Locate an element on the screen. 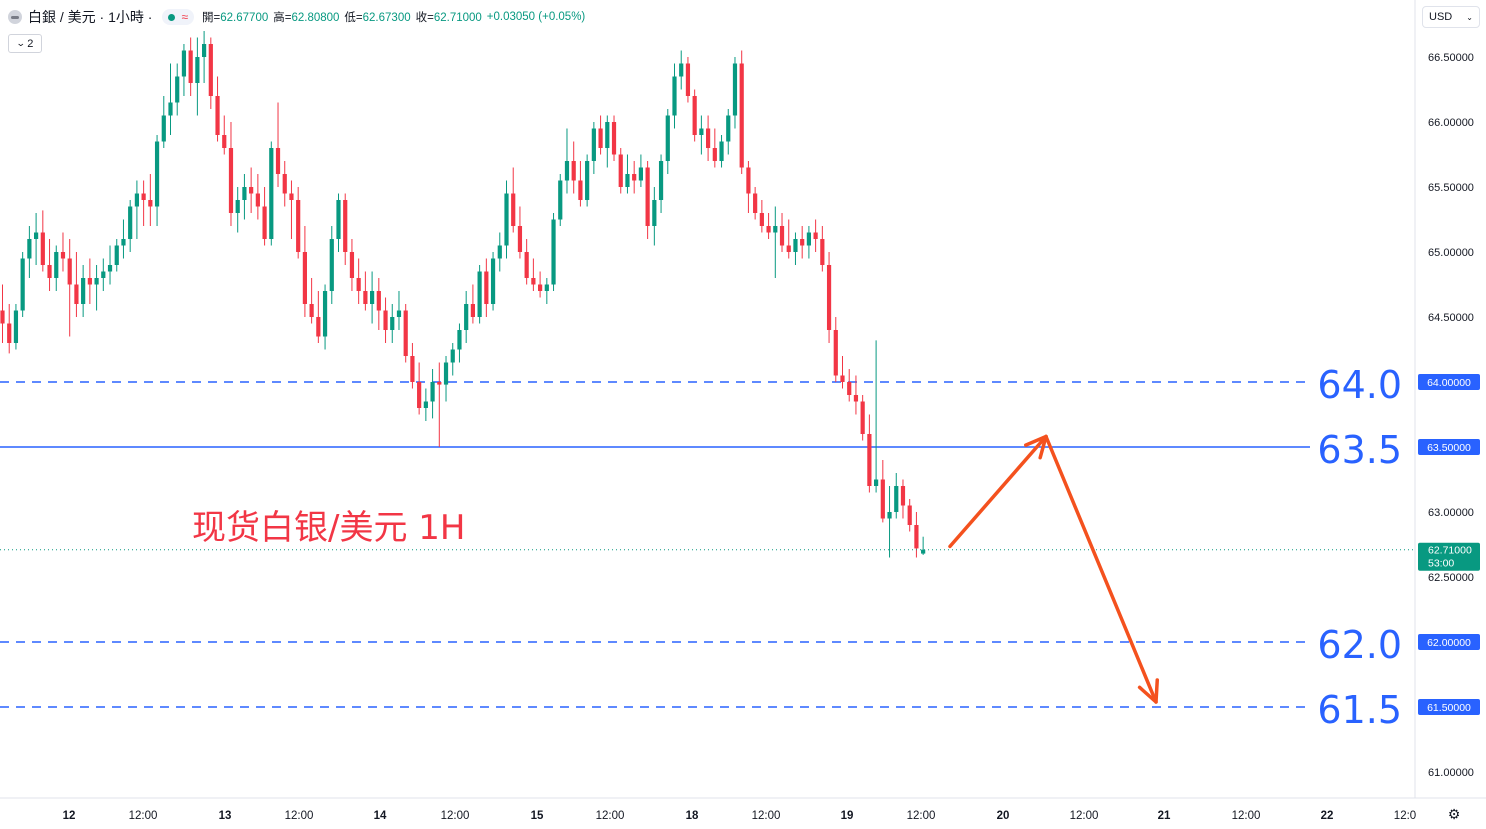  wave-icon: ≈ is located at coordinates (185, 17).